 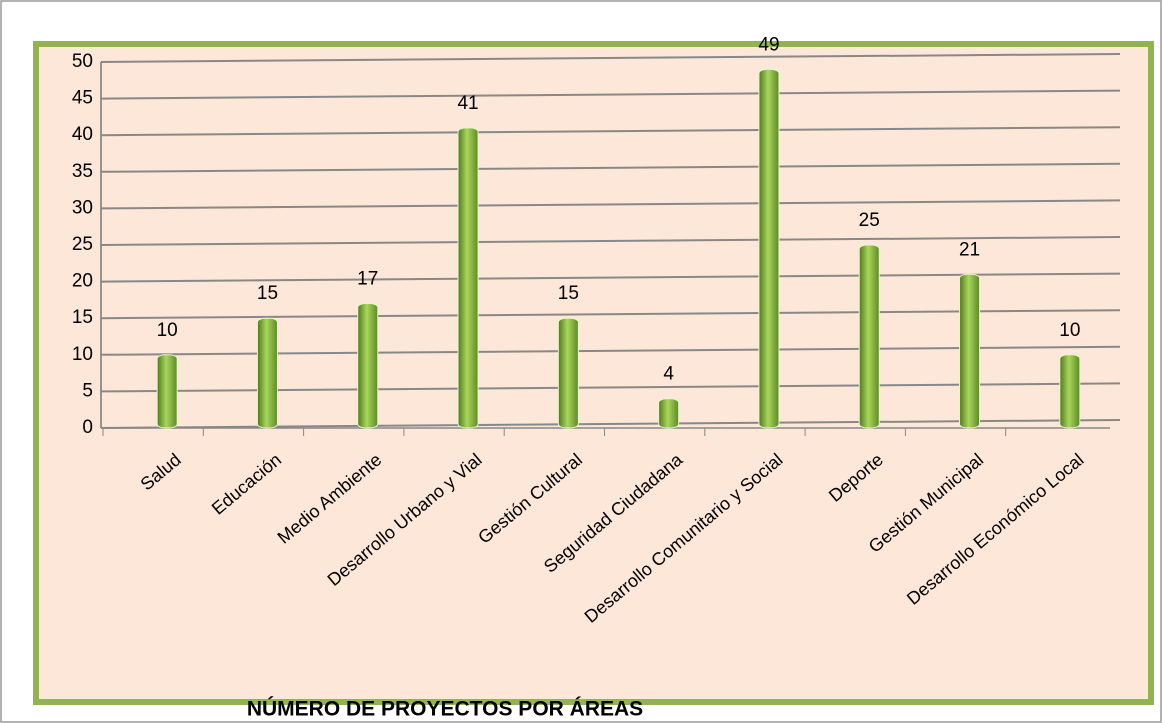 What do you see at coordinates (82, 207) in the screenshot?
I see `y-tick-label: 30` at bounding box center [82, 207].